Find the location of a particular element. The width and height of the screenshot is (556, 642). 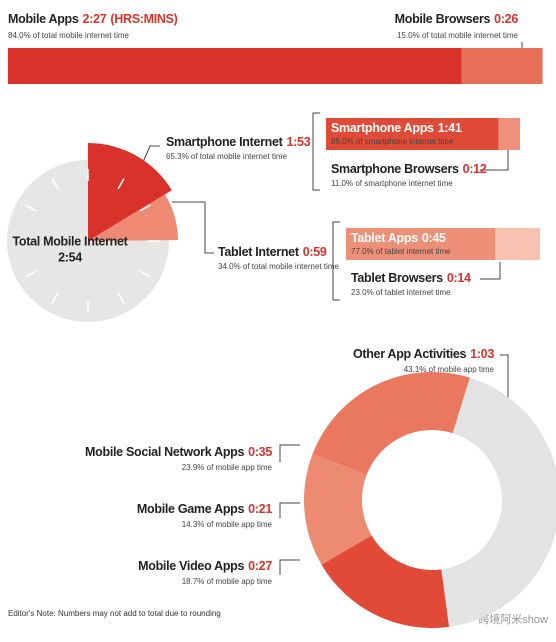

label-time: 0:14 is located at coordinates (459, 278).